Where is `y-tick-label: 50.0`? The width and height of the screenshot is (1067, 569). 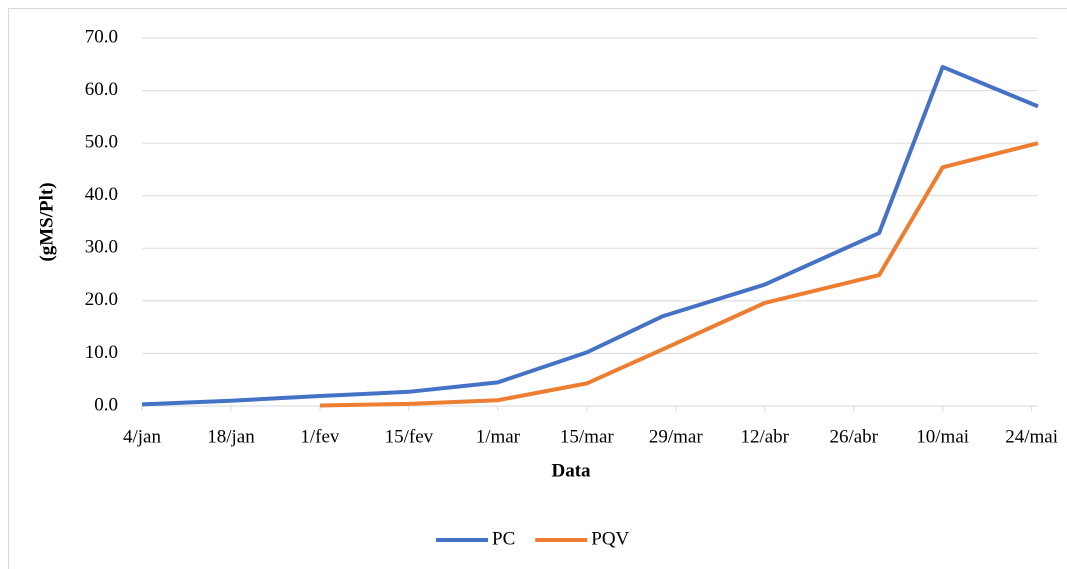 y-tick-label: 50.0 is located at coordinates (101, 142).